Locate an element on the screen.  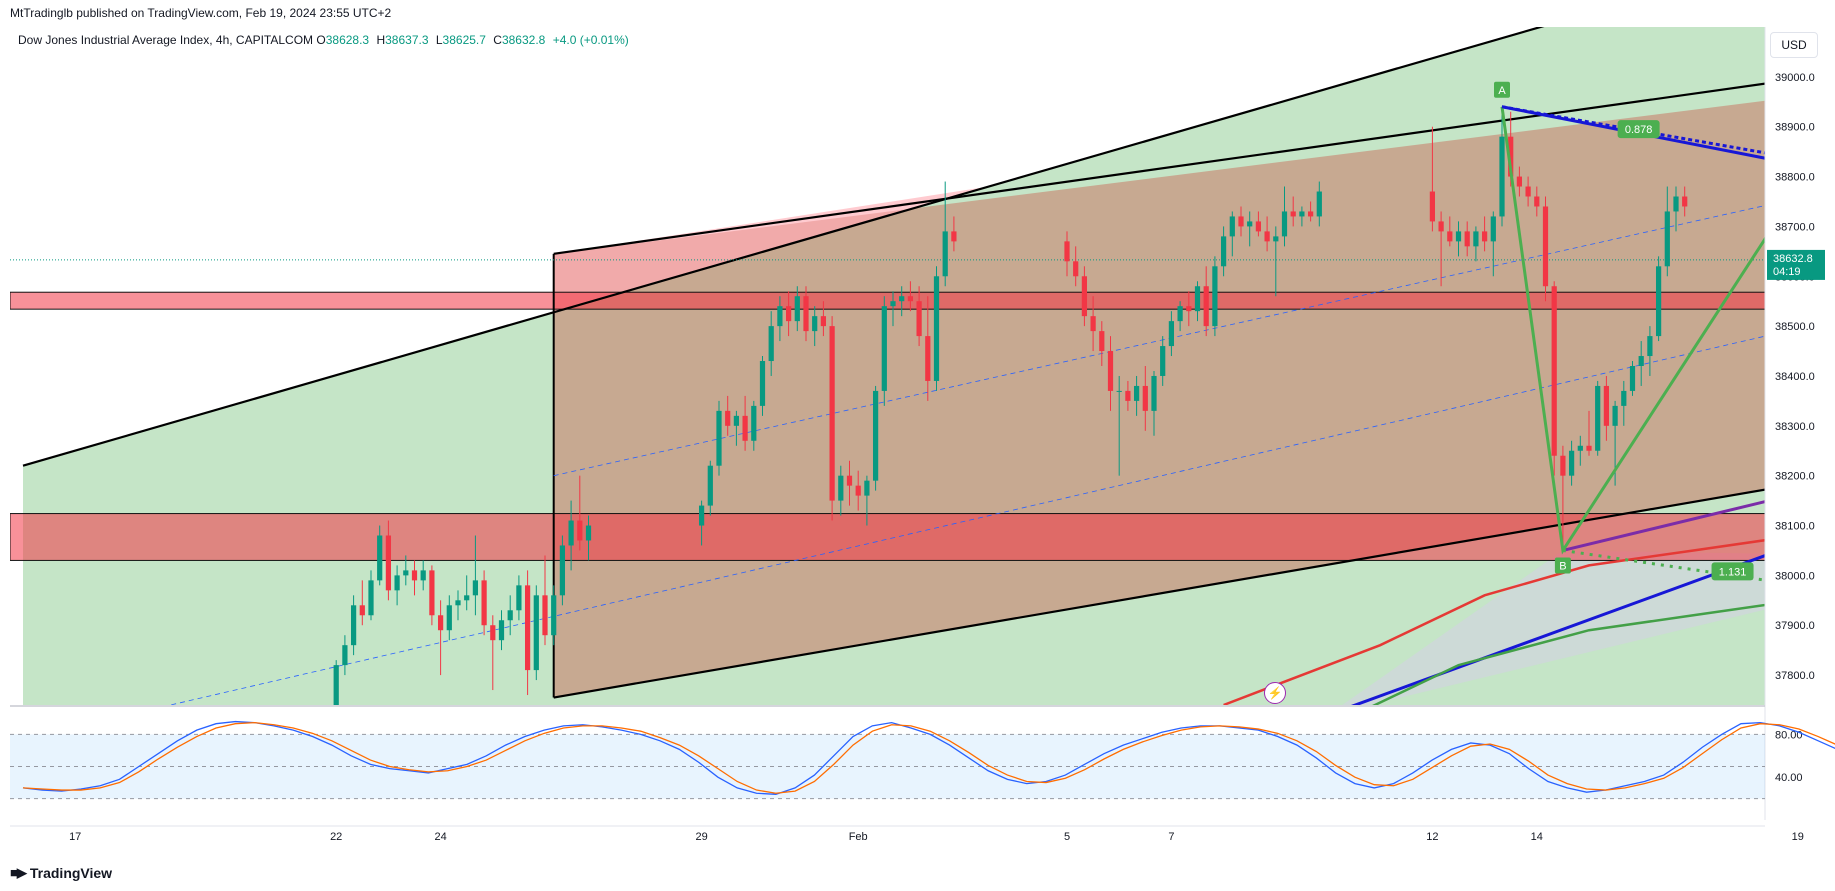
price-tick-label: 38500.0 is located at coordinates (1795, 327).